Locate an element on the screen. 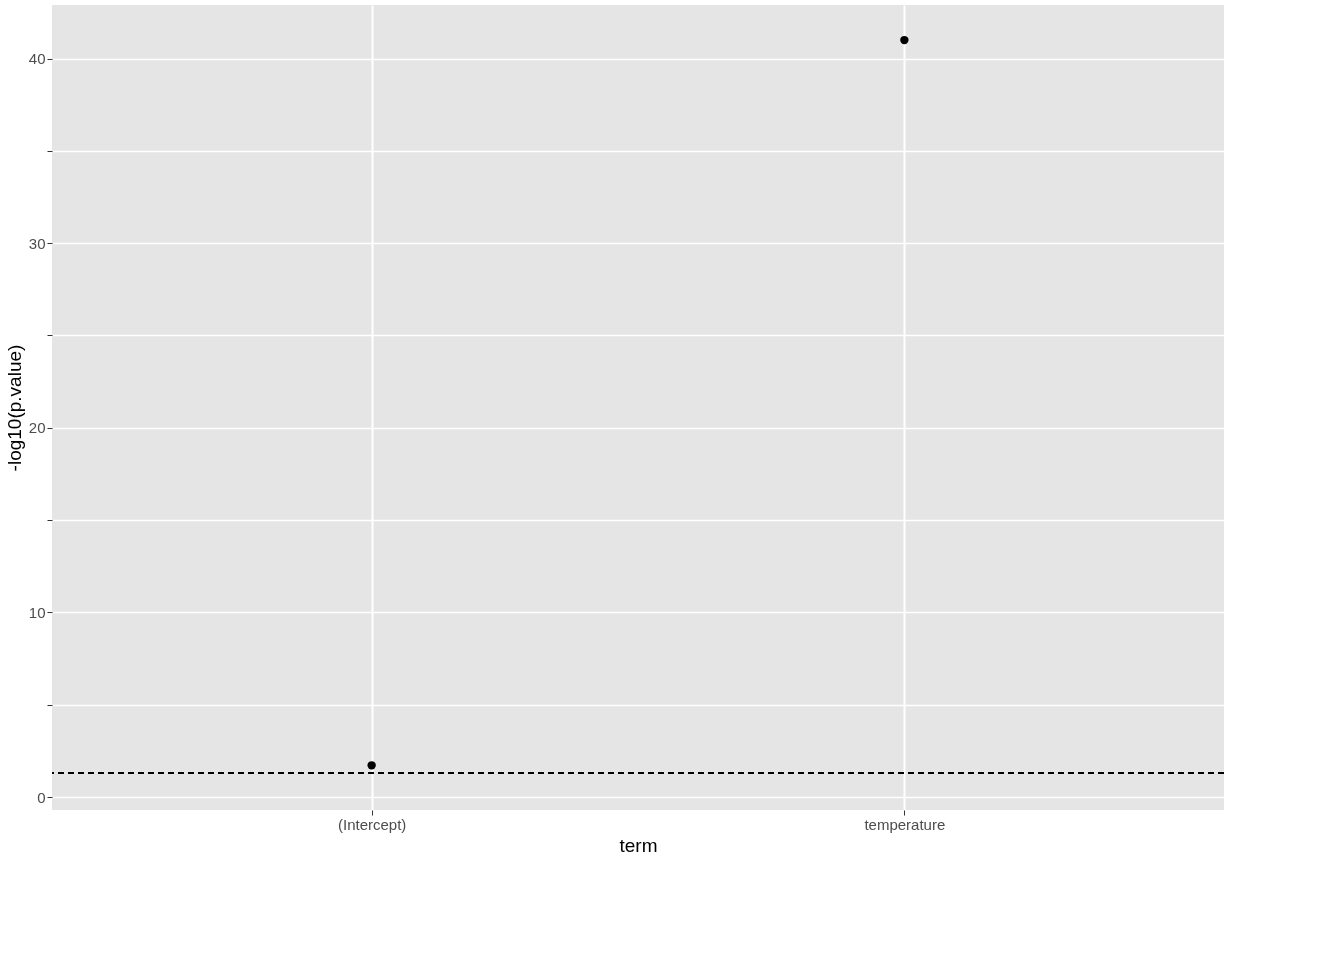  y-tick-label: 20 is located at coordinates (37, 428).